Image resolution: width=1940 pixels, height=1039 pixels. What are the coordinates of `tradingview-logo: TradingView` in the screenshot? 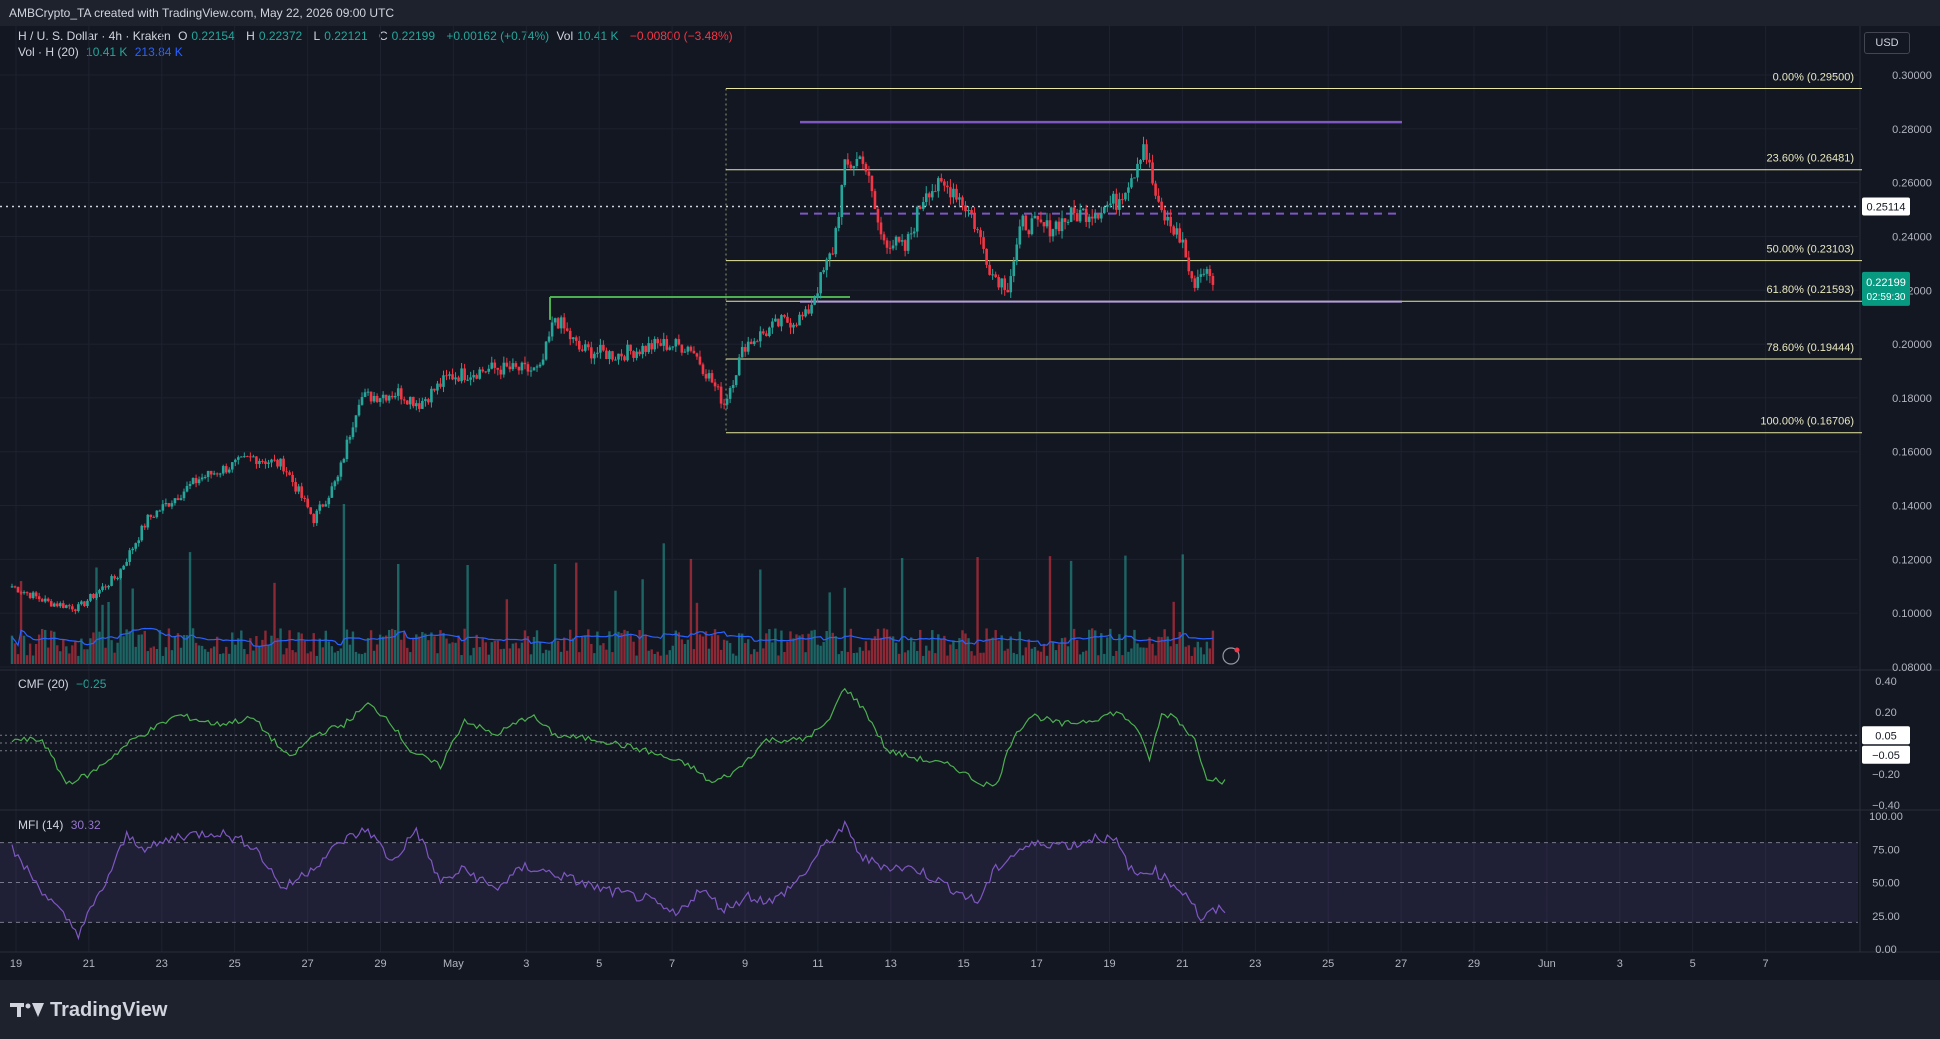 It's located at (88, 1010).